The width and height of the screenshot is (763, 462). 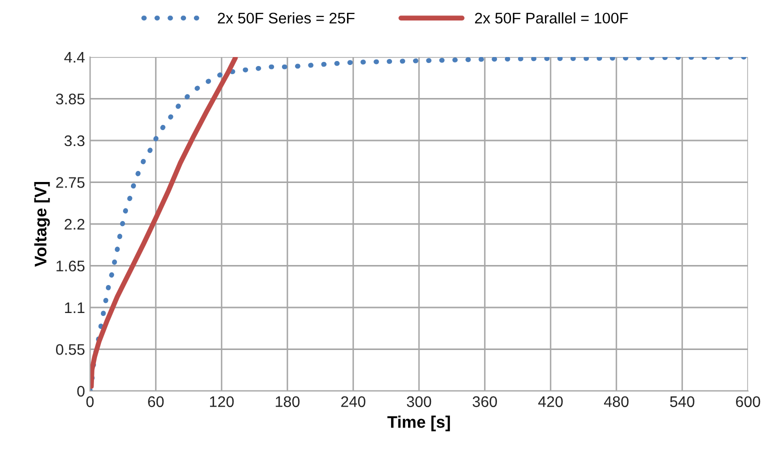 What do you see at coordinates (70, 349) in the screenshot?
I see `y-tick-label: 0.55` at bounding box center [70, 349].